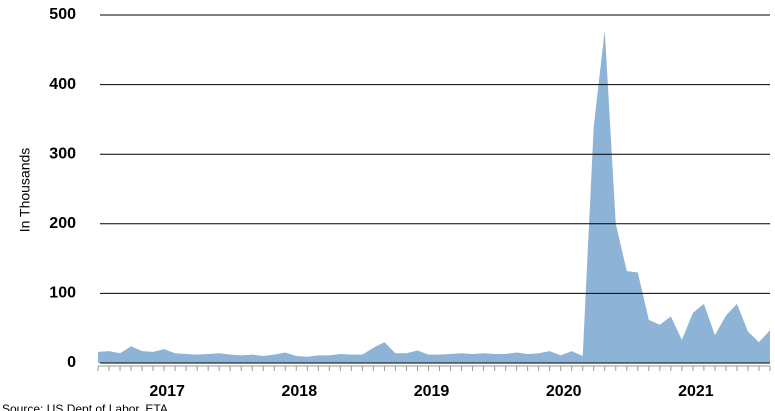 Image resolution: width=775 pixels, height=411 pixels. I want to click on y-tick-label: 300, so click(62, 153).